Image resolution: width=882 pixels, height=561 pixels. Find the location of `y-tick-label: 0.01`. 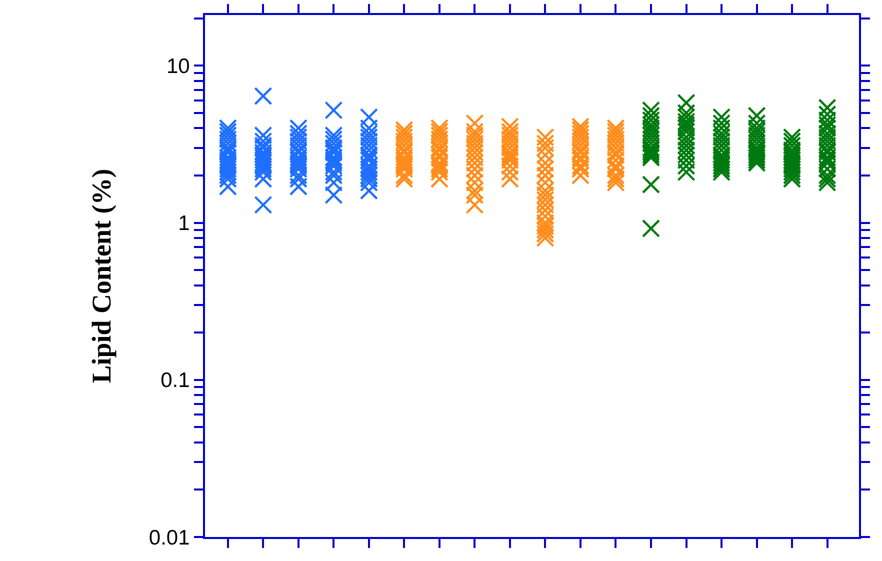

y-tick-label: 0.01 is located at coordinates (169, 538).